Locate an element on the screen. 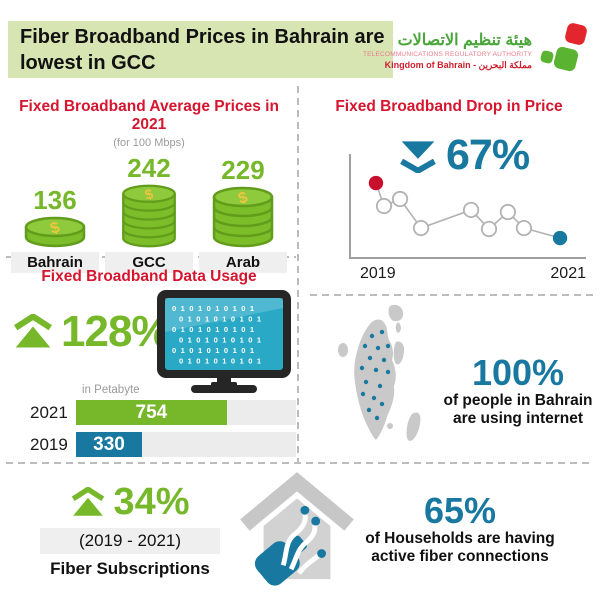 The height and width of the screenshot is (600, 600). data-usage-value: 128% is located at coordinates (116, 331).